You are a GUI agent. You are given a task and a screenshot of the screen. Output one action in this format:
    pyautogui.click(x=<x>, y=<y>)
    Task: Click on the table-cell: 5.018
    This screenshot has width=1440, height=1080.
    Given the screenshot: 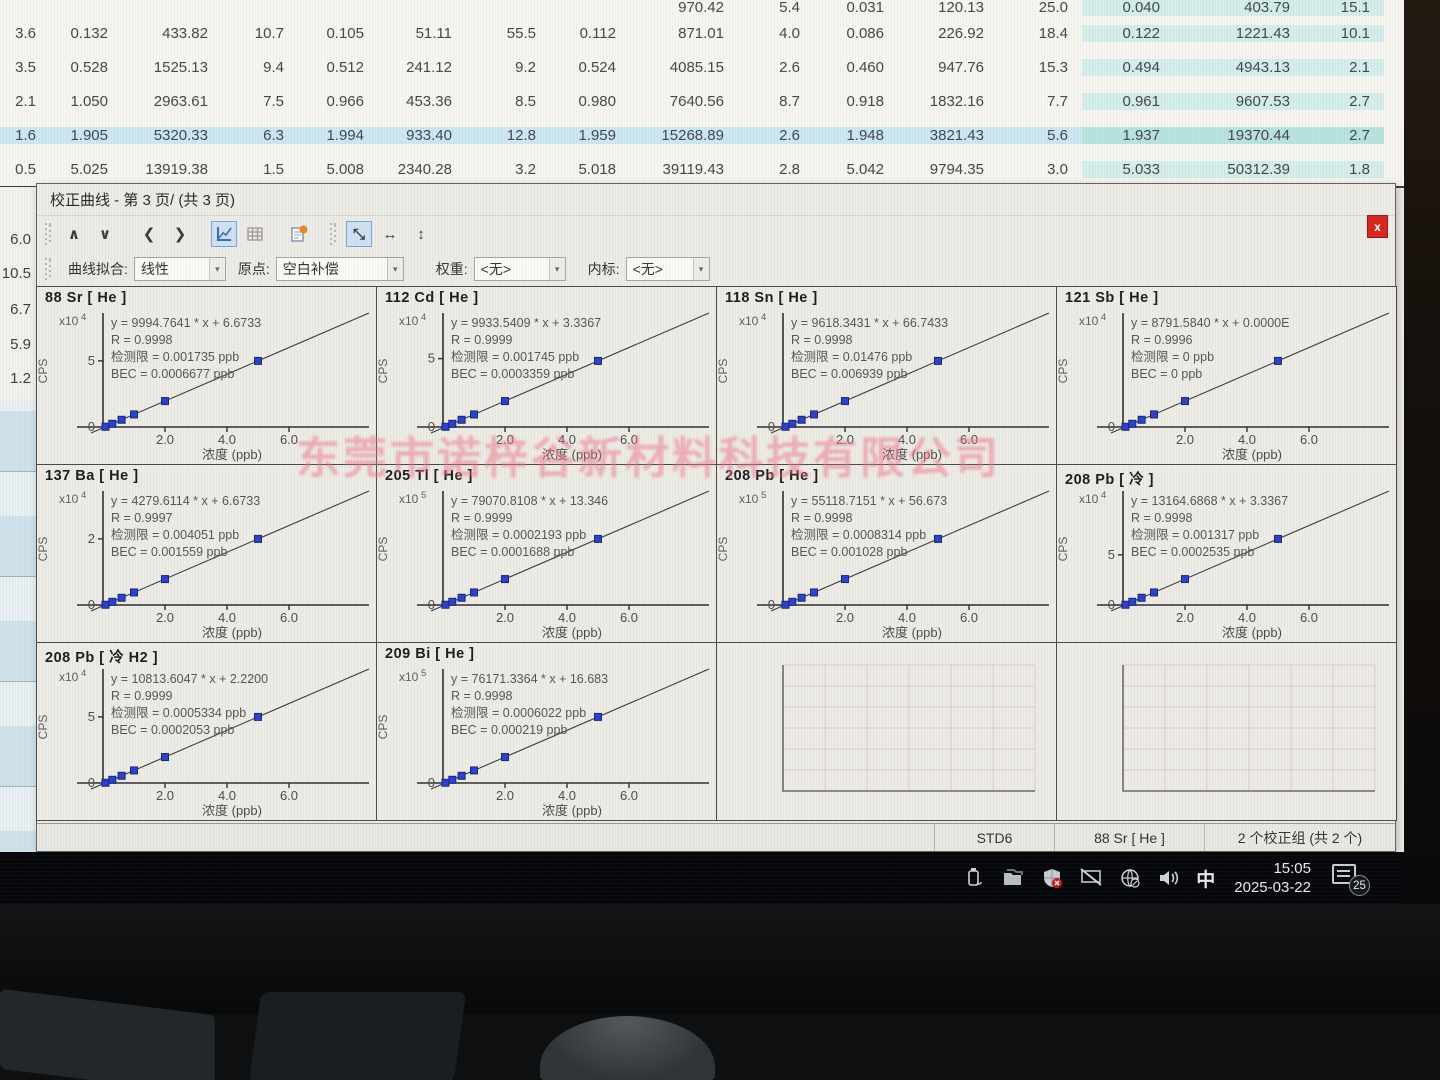 What is the action you would take?
    pyautogui.click(x=597, y=169)
    